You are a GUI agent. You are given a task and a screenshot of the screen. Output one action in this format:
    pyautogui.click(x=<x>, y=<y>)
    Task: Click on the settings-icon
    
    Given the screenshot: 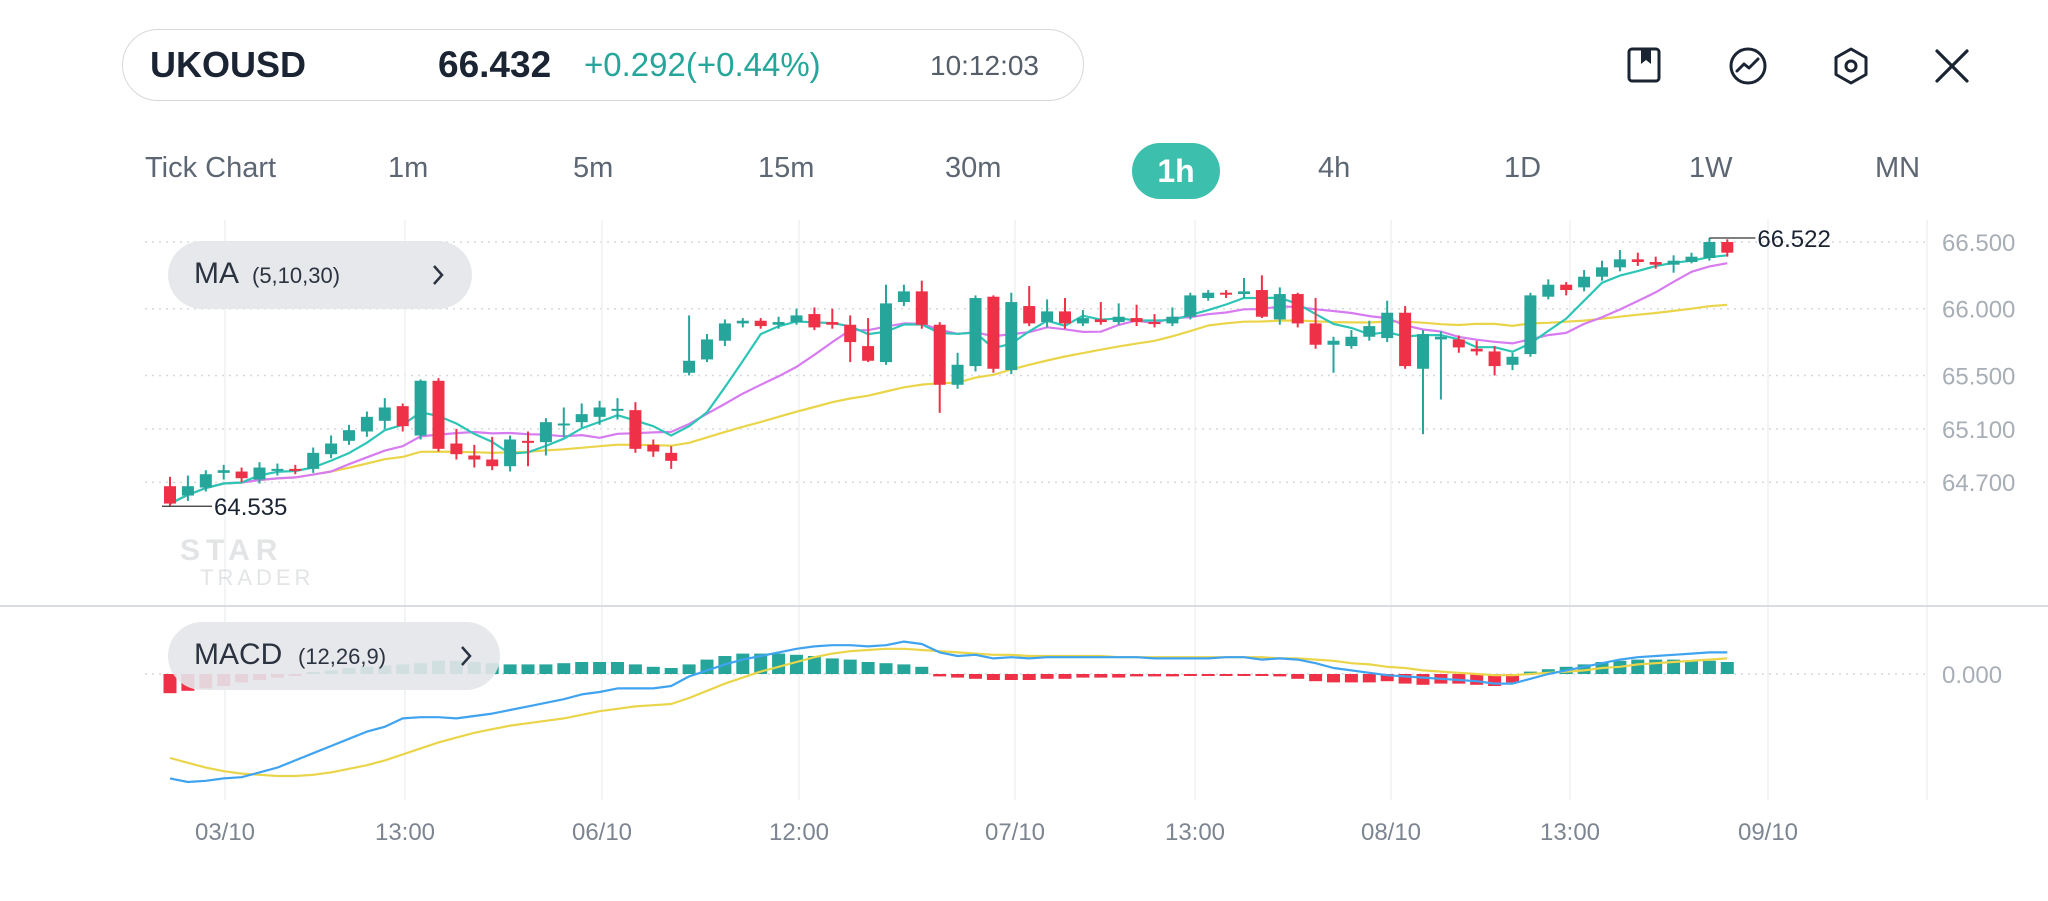 What is the action you would take?
    pyautogui.click(x=1851, y=66)
    